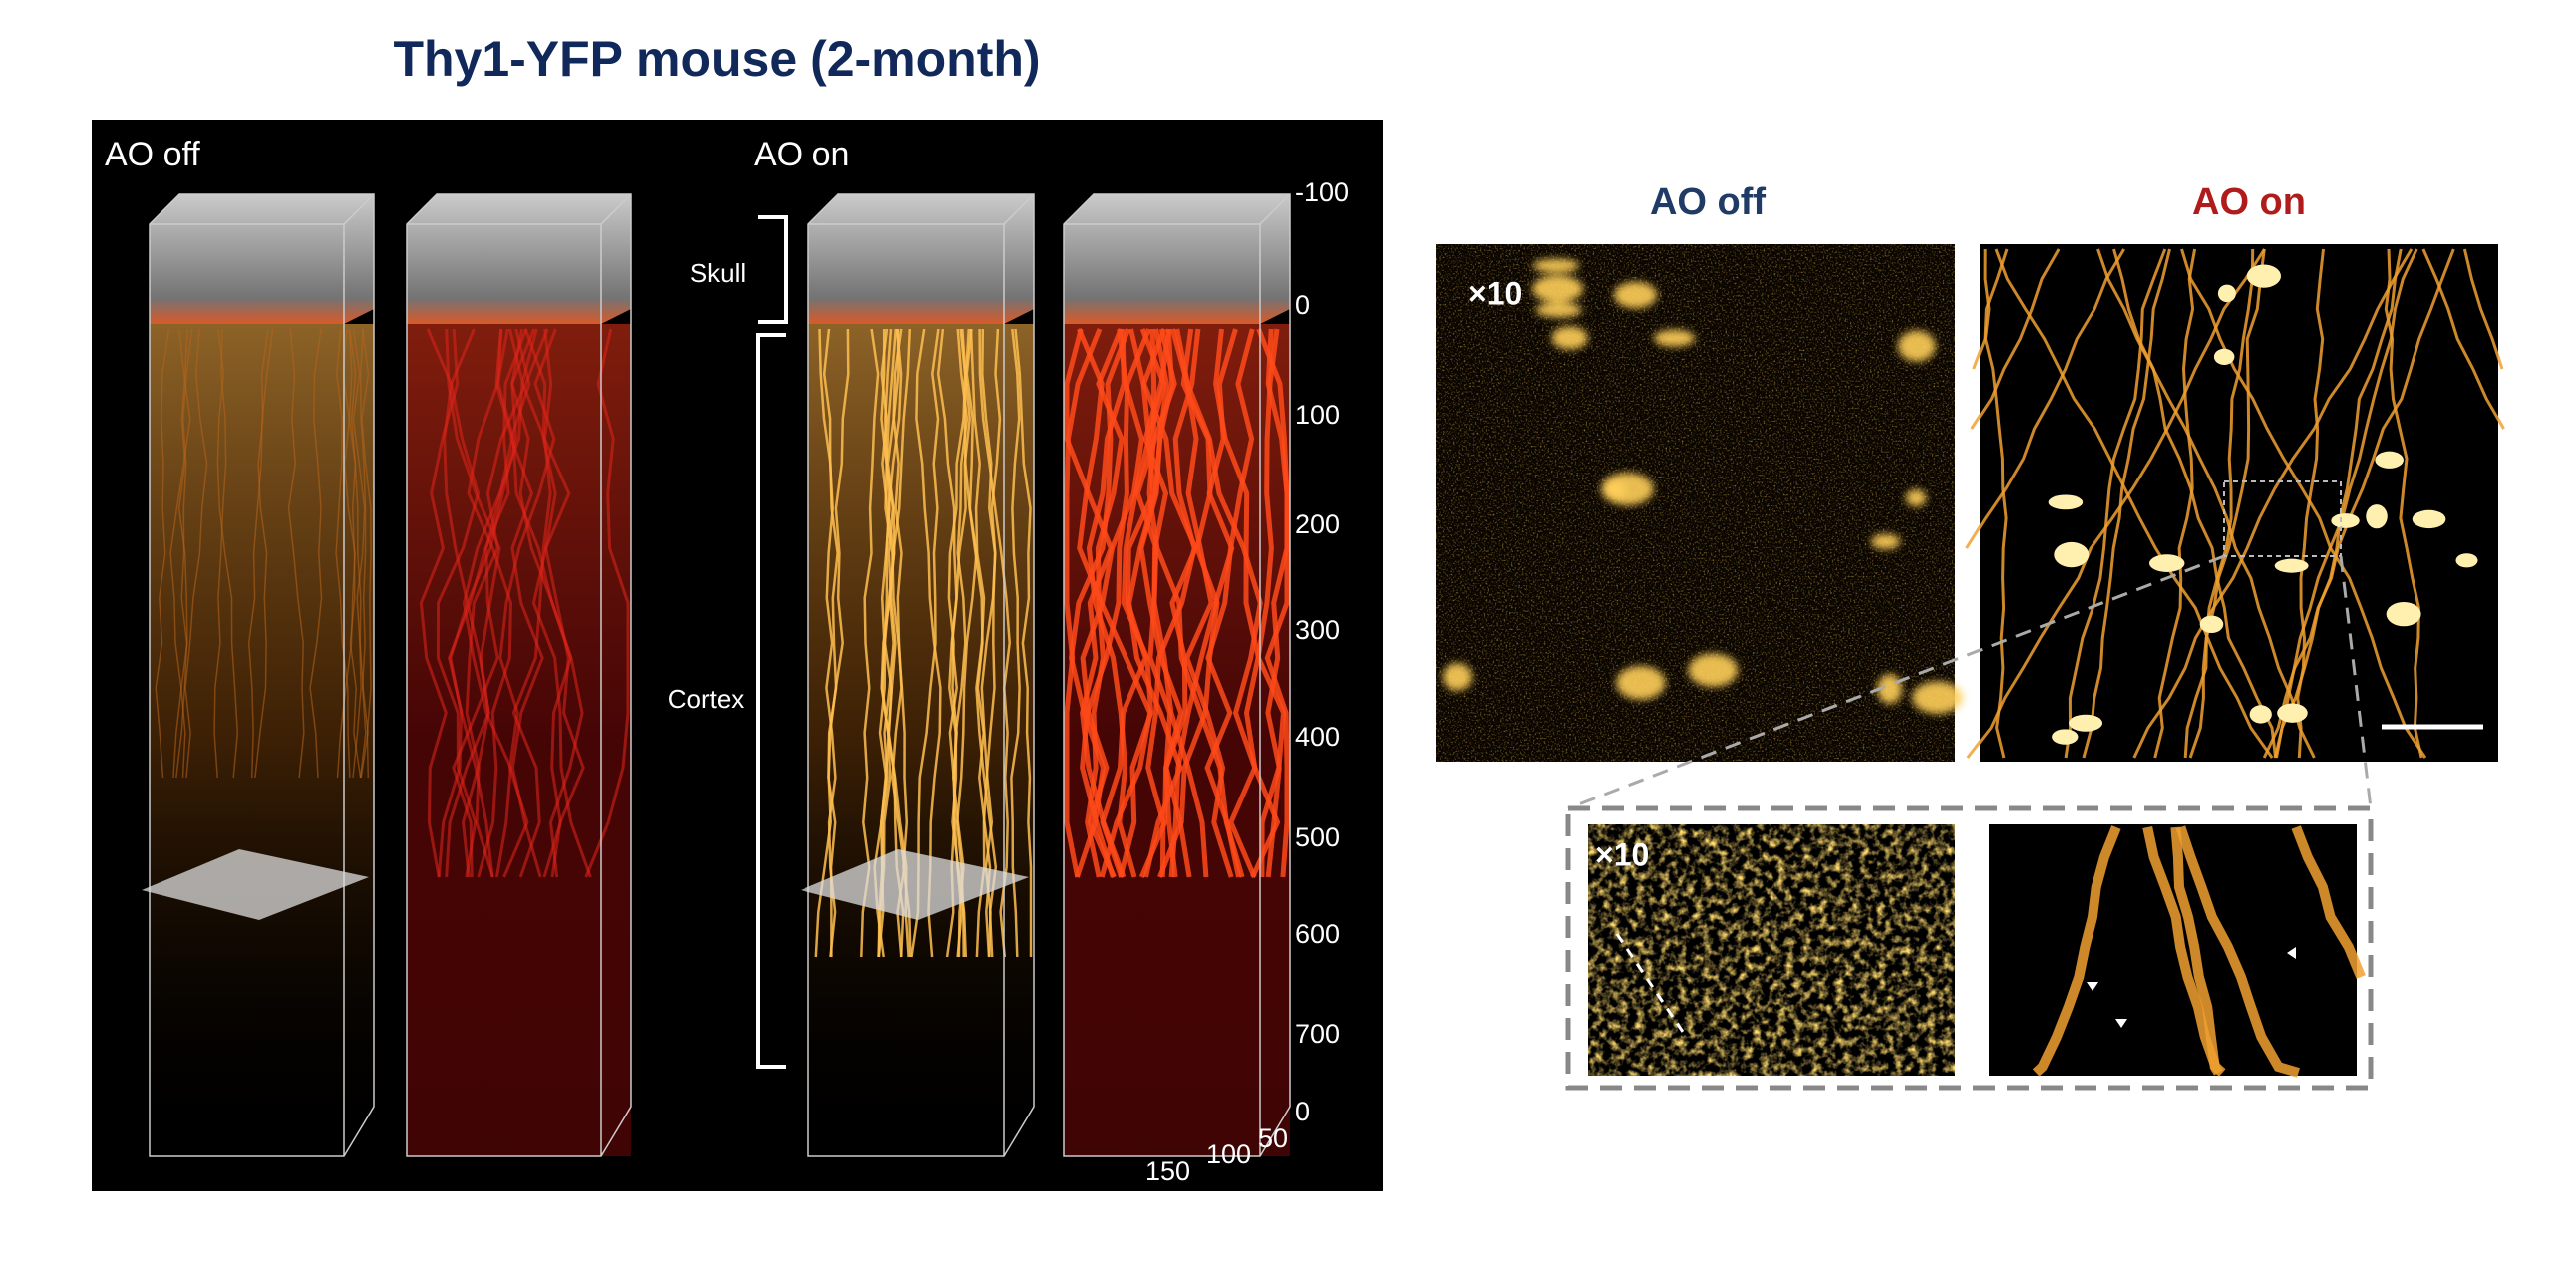  I want to click on depth-tick-label: 0, so click(1302, 305).